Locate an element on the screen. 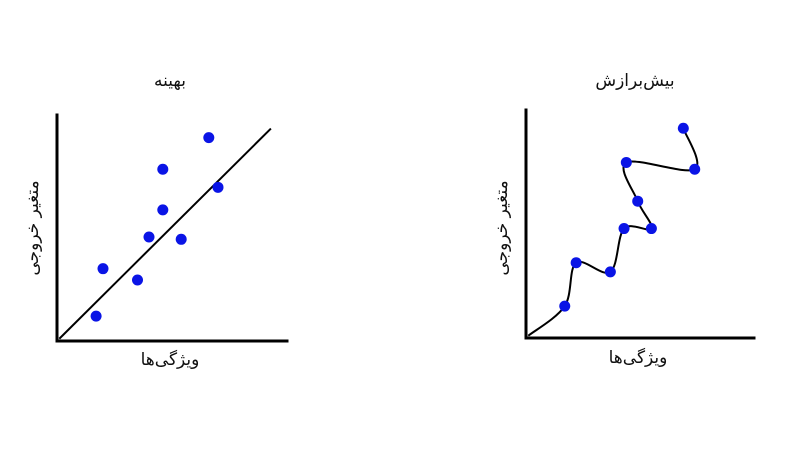 This screenshot has width=800, height=457. fit-line is located at coordinates (165, 233).